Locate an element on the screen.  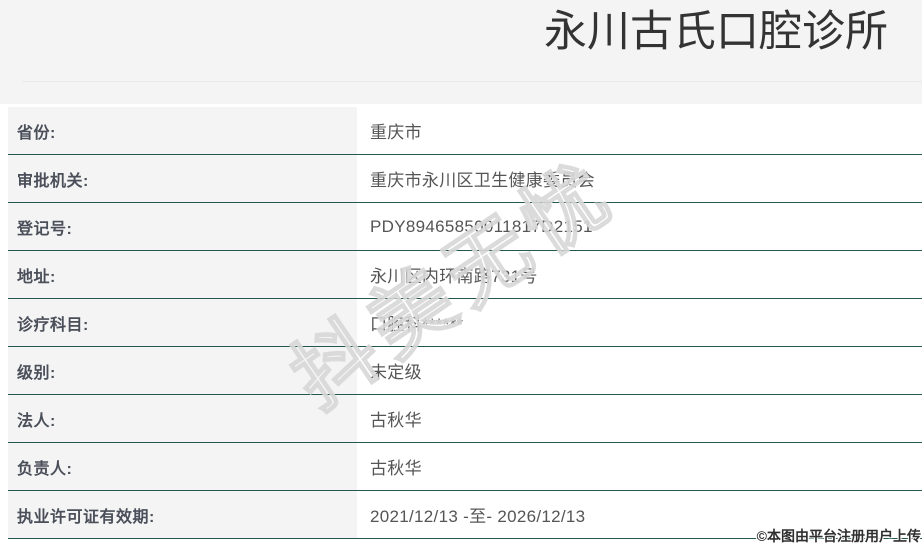
table-row-treatment-subjects: 诊疗科目: 口腔科****** is located at coordinates (465, 323).